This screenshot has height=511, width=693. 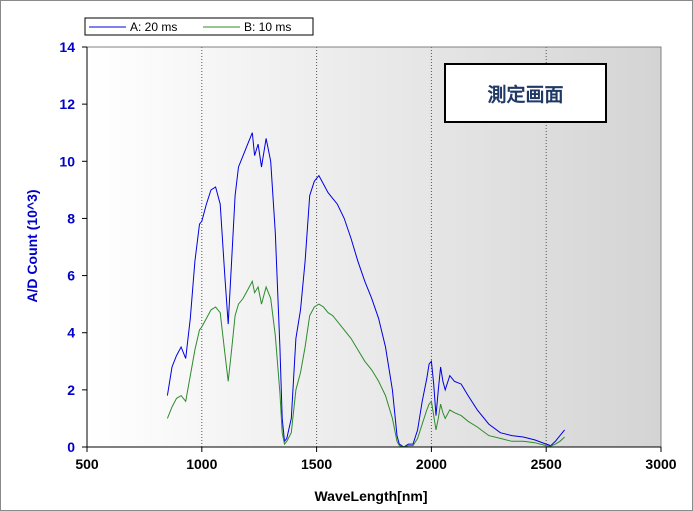 I want to click on legend: A: 20 ms B: 10 ms, so click(x=199, y=26).